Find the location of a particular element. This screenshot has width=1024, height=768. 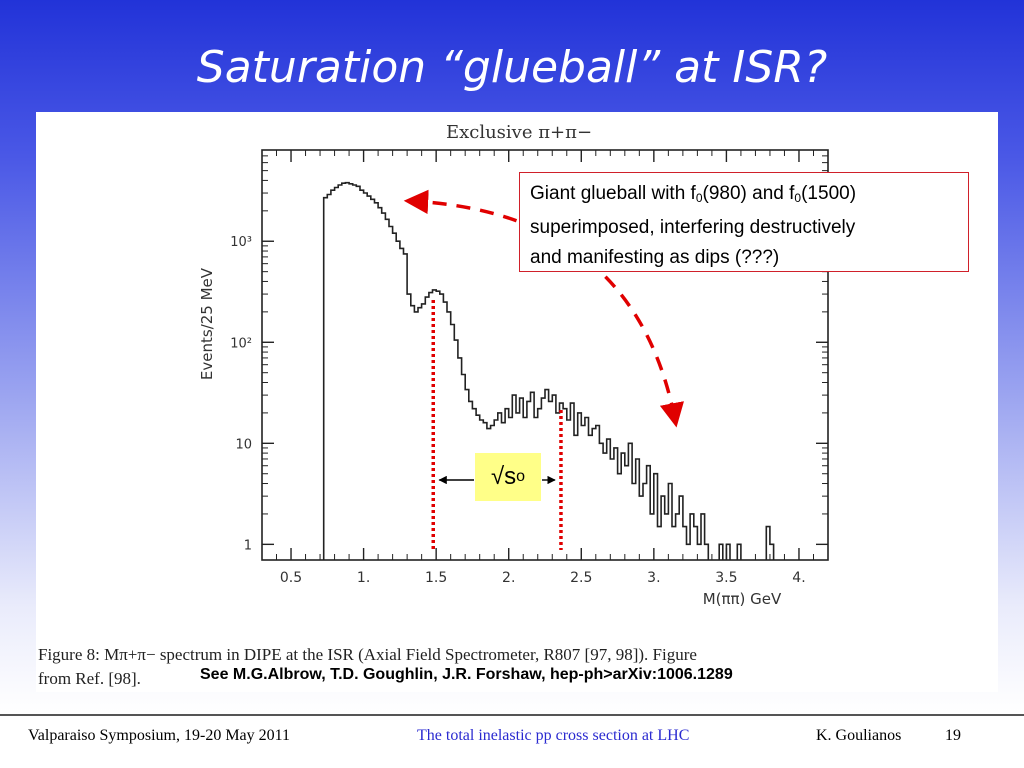

x-tick-label: 2.5 is located at coordinates (581, 578).